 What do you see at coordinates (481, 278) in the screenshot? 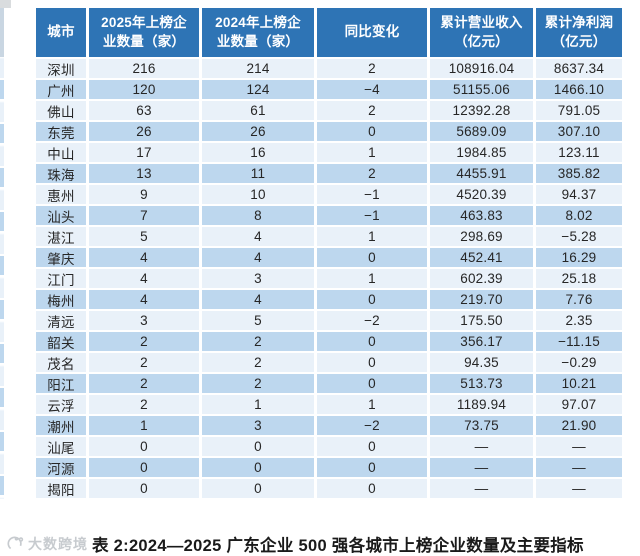
I see `revenue-cell: 602.39` at bounding box center [481, 278].